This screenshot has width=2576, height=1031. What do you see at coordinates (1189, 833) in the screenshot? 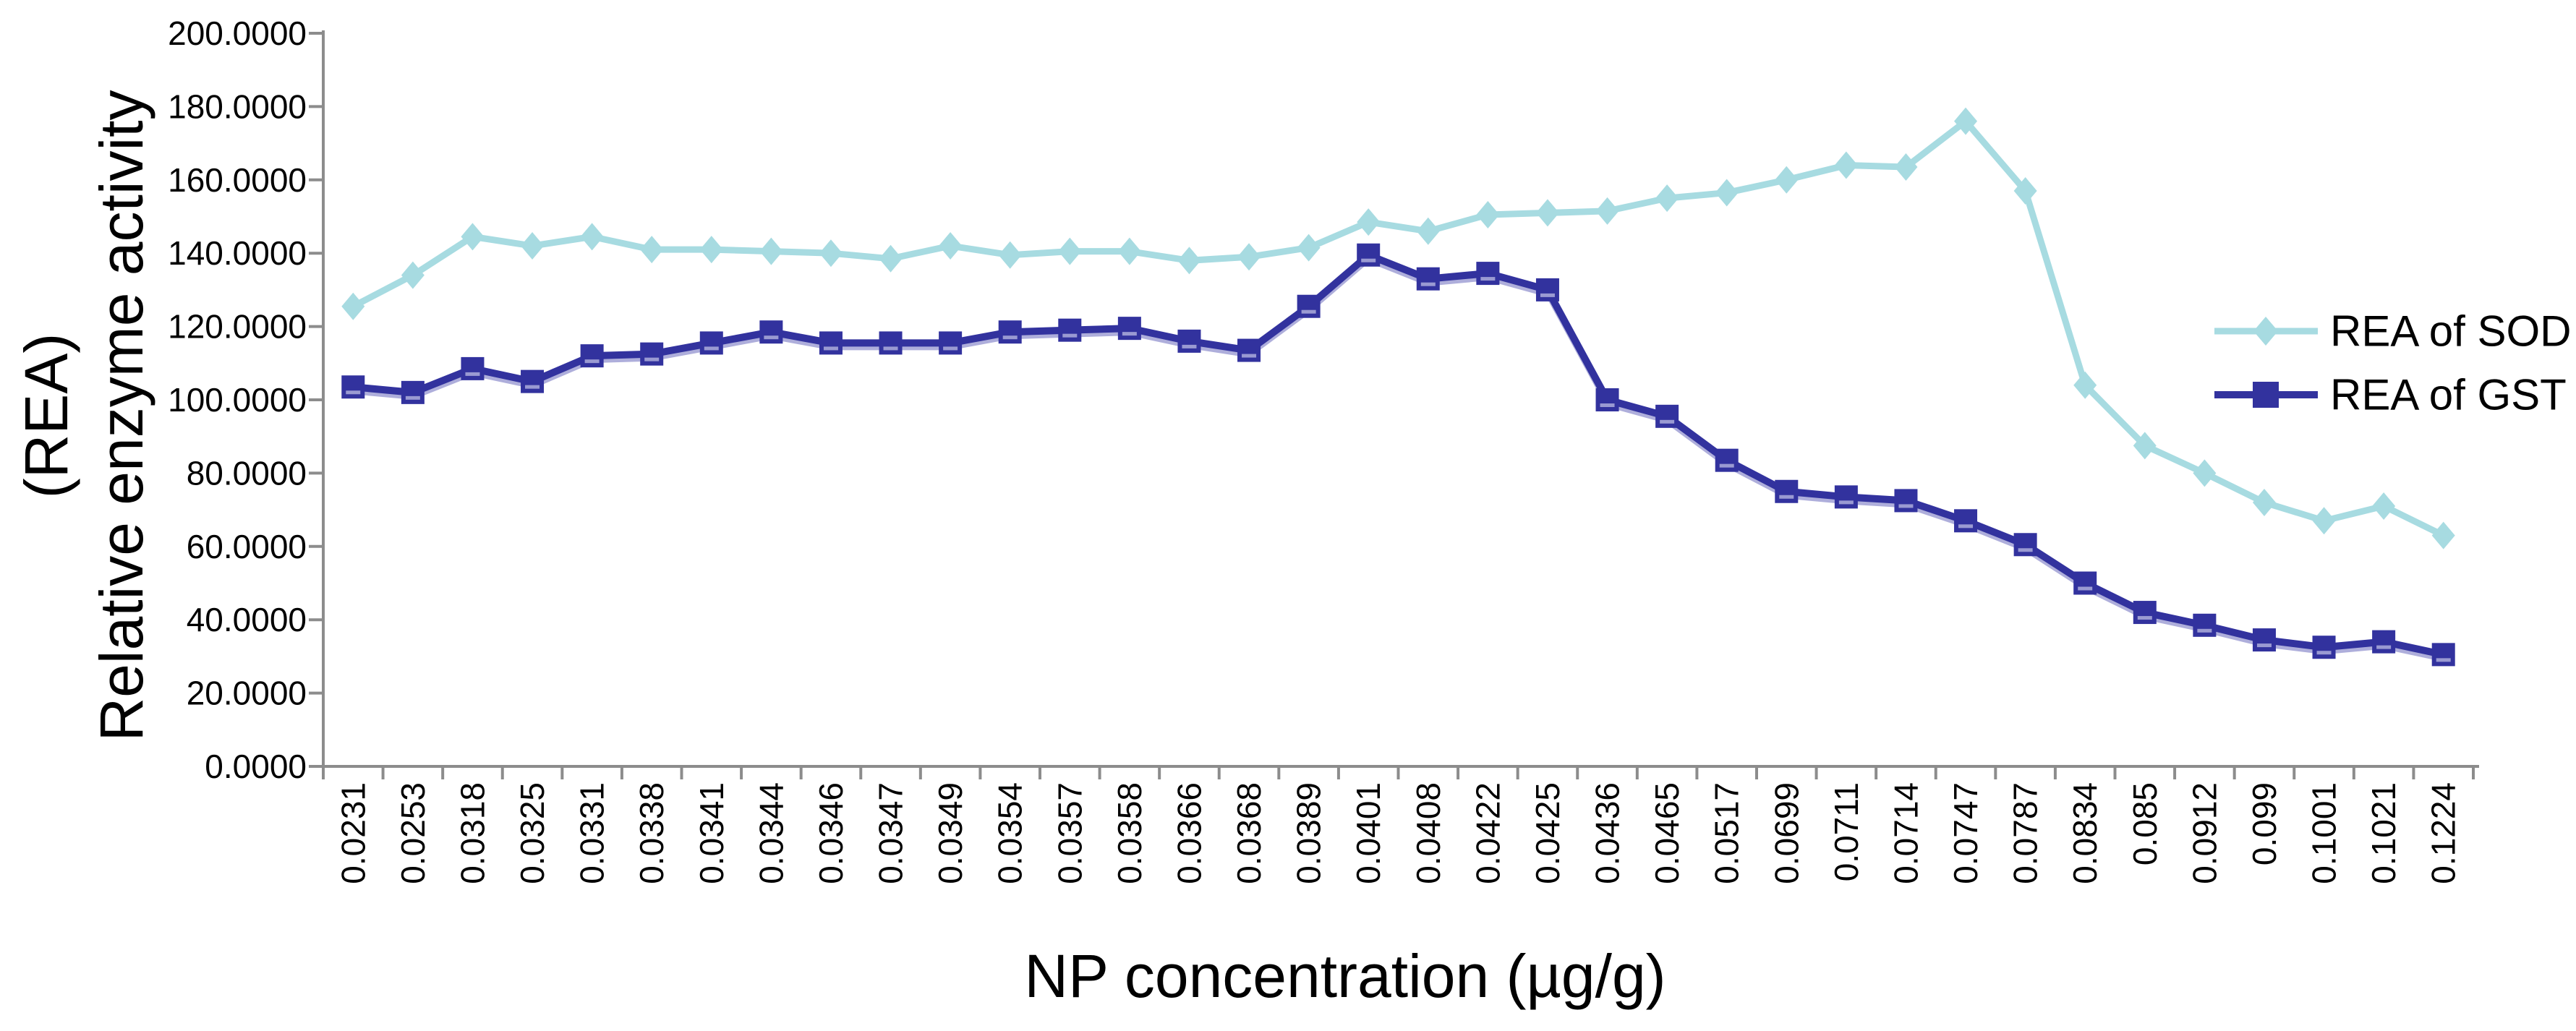
I see `x-tick-label: 0.0366` at bounding box center [1189, 833].